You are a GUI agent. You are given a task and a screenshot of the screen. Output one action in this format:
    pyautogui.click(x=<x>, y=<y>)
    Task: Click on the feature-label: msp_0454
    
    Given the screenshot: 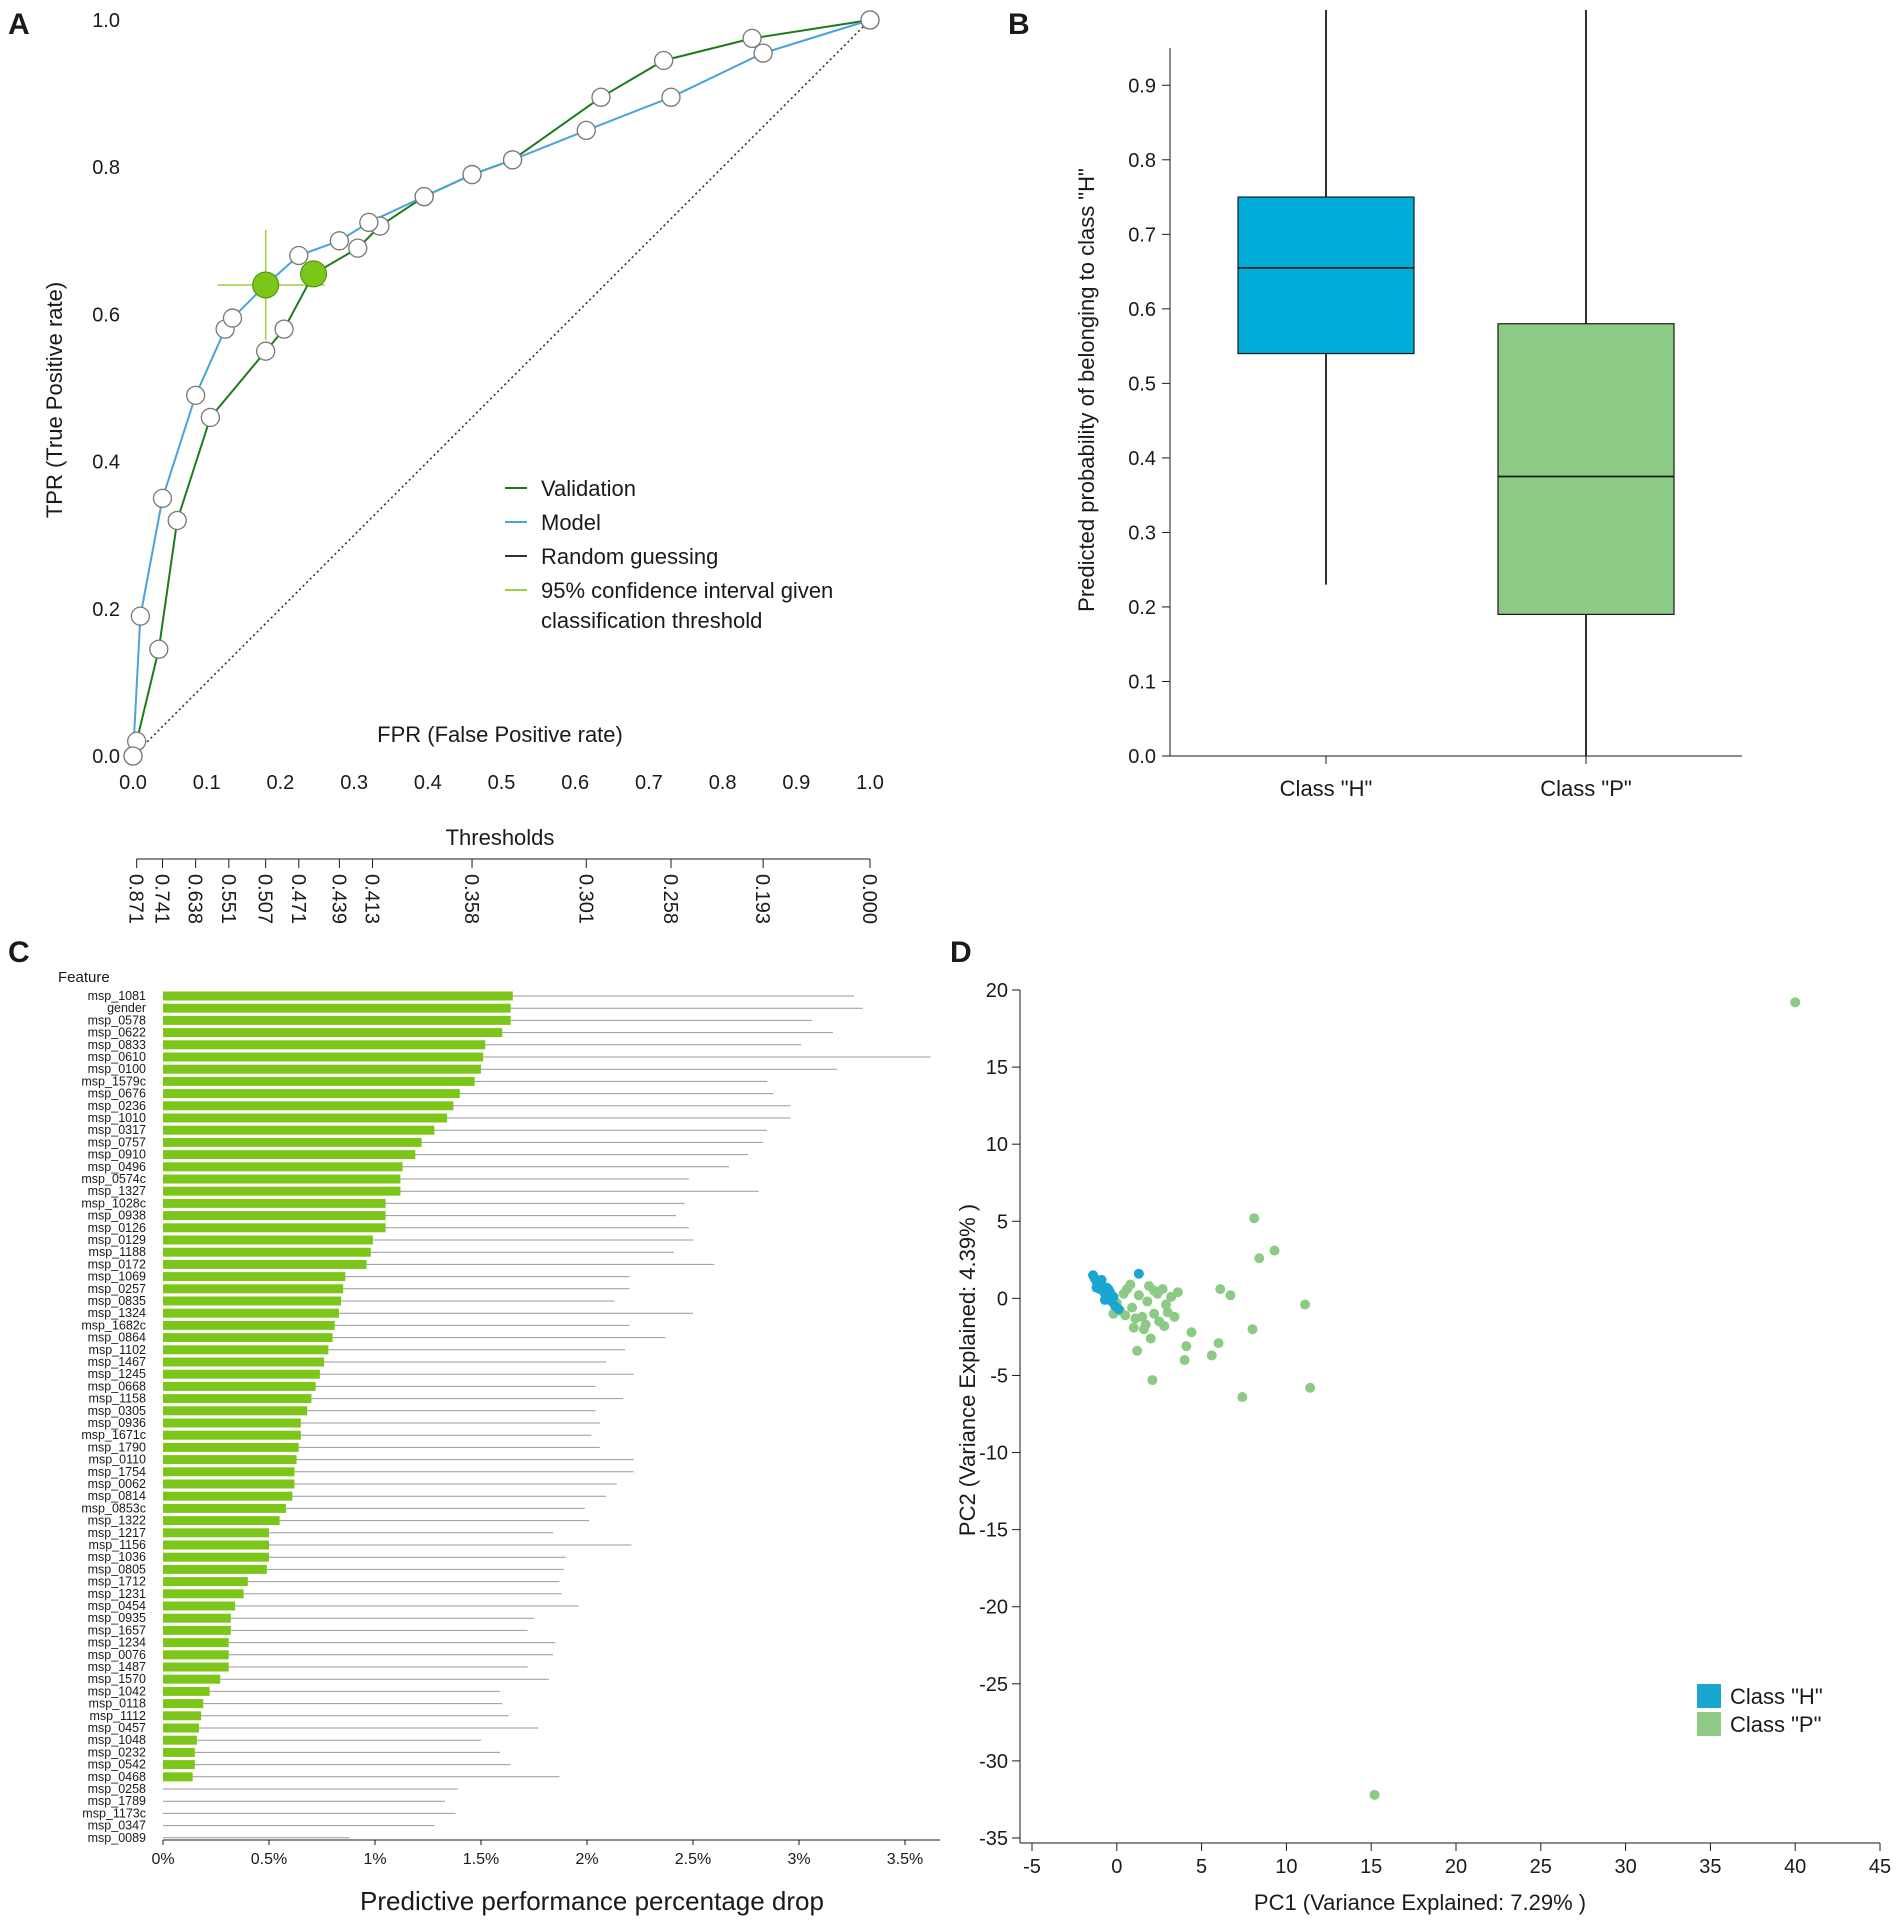 What is the action you would take?
    pyautogui.click(x=117, y=1606)
    